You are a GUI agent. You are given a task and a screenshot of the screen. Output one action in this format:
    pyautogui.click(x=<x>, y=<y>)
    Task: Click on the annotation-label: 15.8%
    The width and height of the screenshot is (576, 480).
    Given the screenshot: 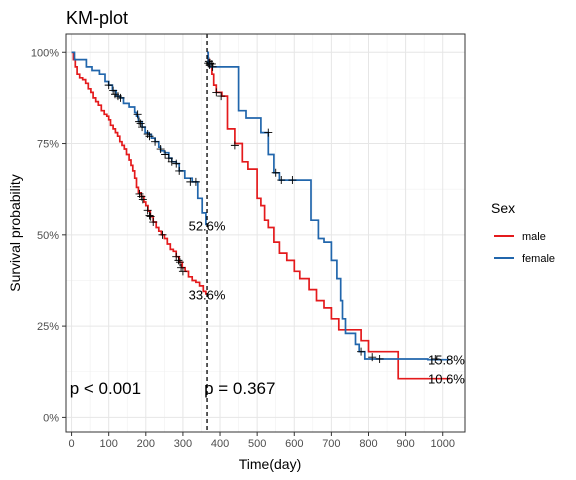 What is the action you would take?
    pyautogui.click(x=446, y=360)
    